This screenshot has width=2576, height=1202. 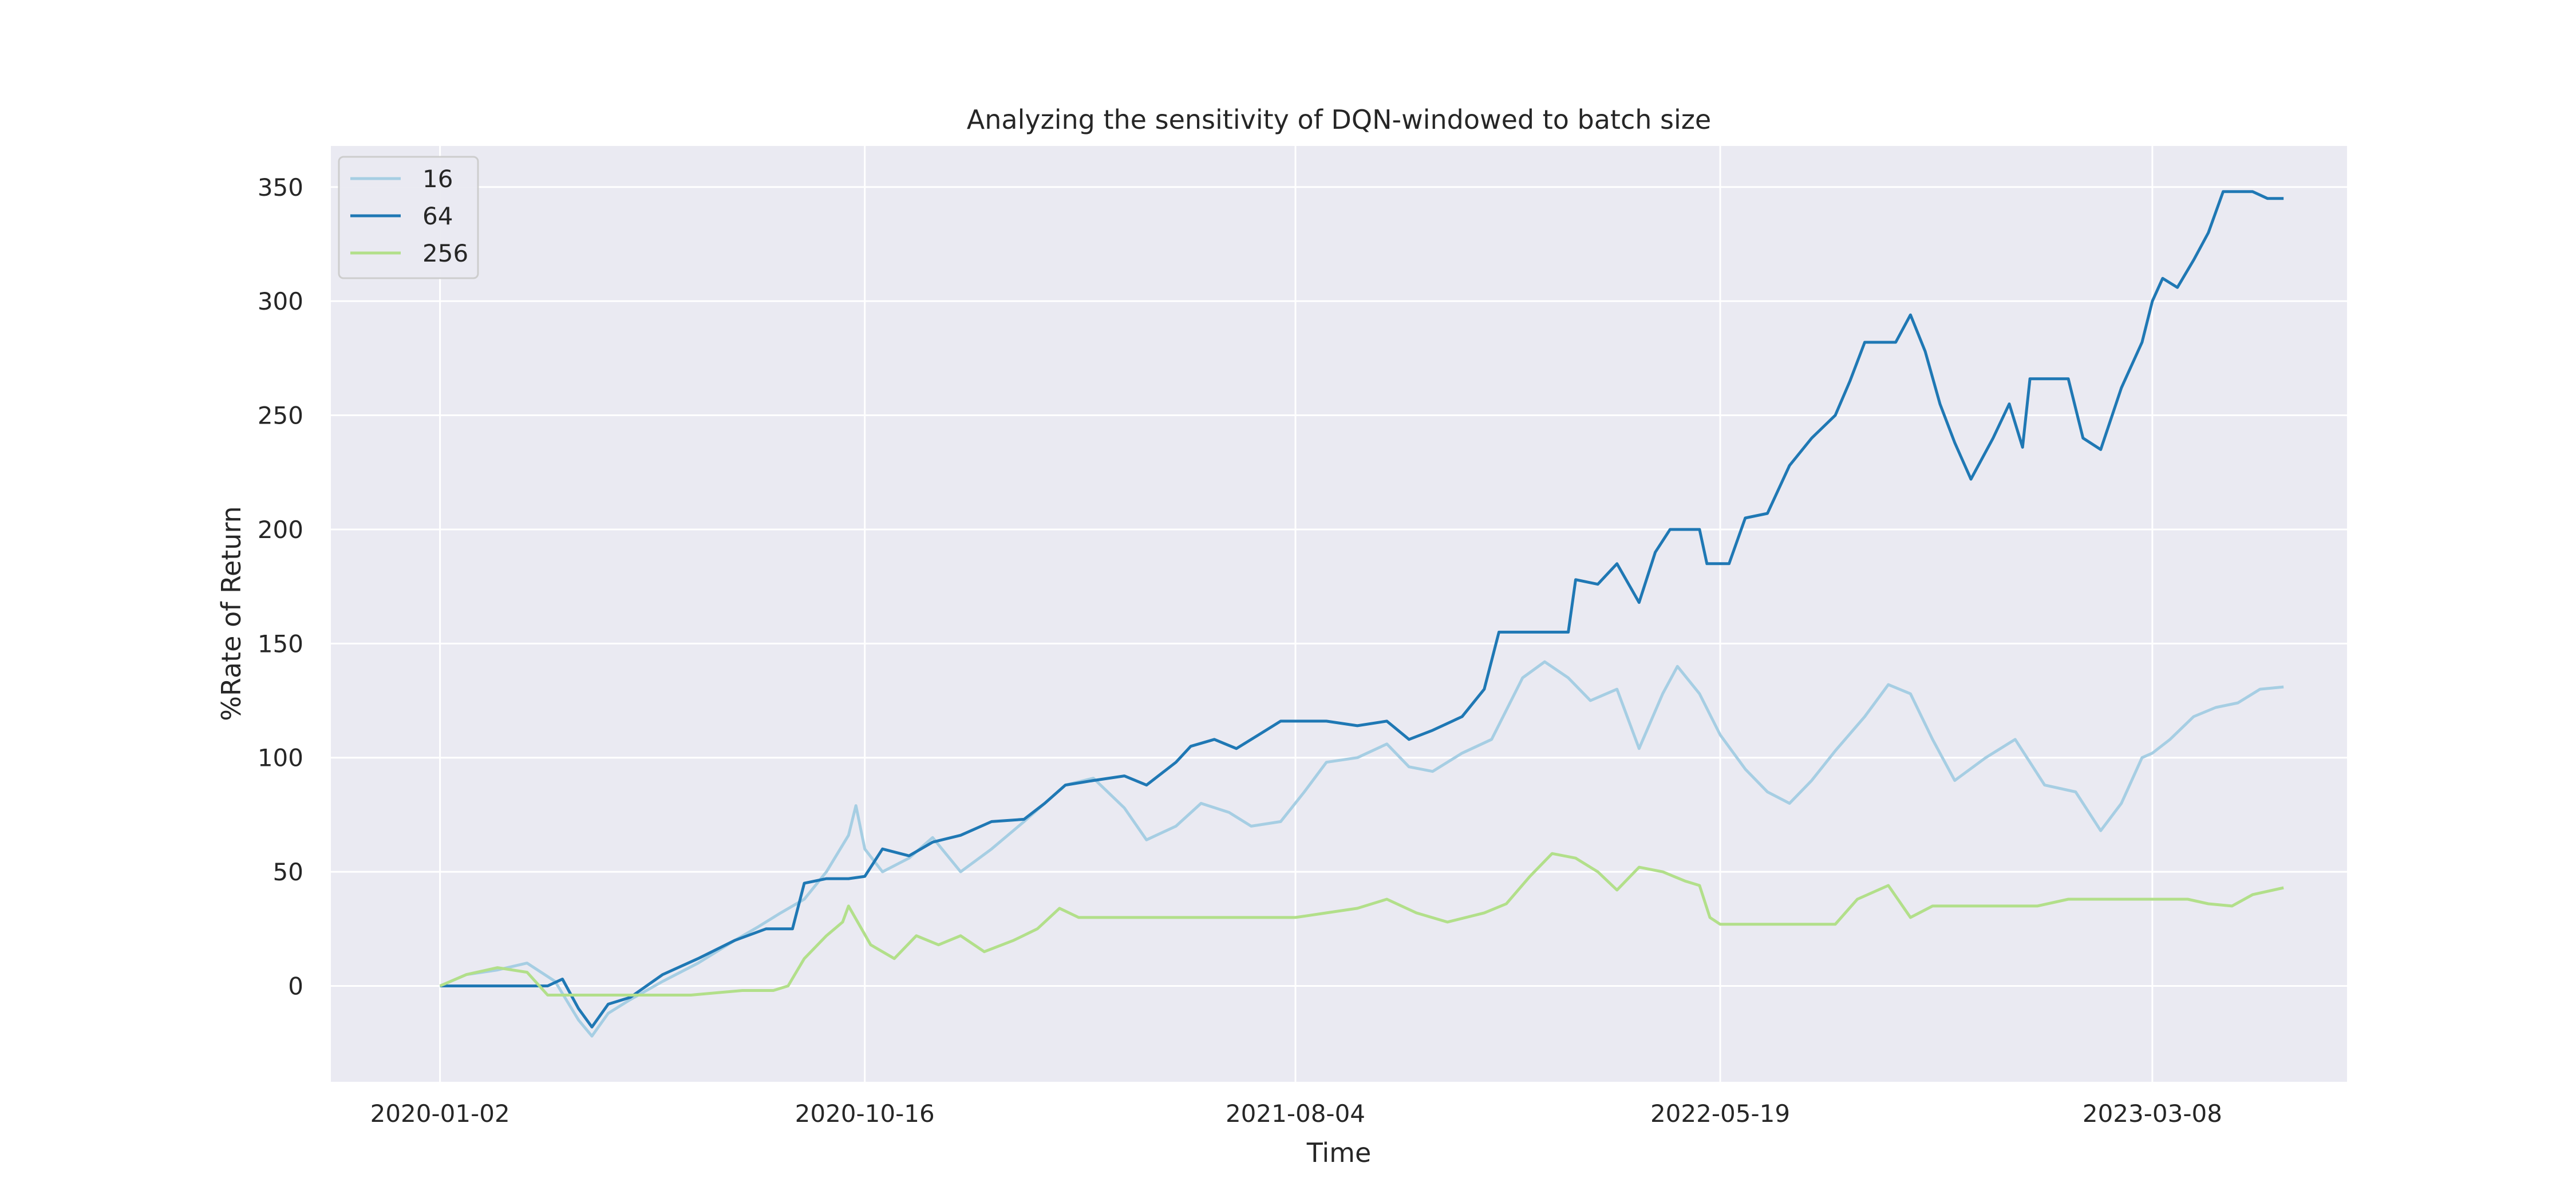 I want to click on y-axis-label: %Rate of Return, so click(x=231, y=613).